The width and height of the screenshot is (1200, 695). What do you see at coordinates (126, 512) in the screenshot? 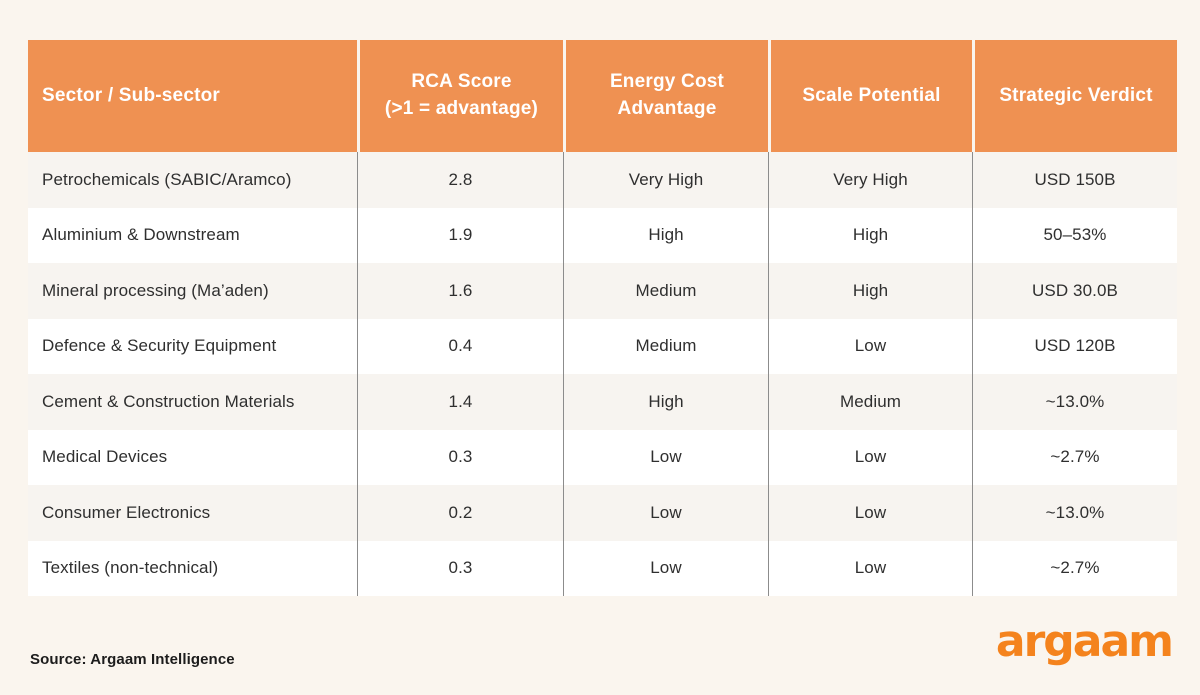
I see `sector-cell: Consumer Electronics` at bounding box center [126, 512].